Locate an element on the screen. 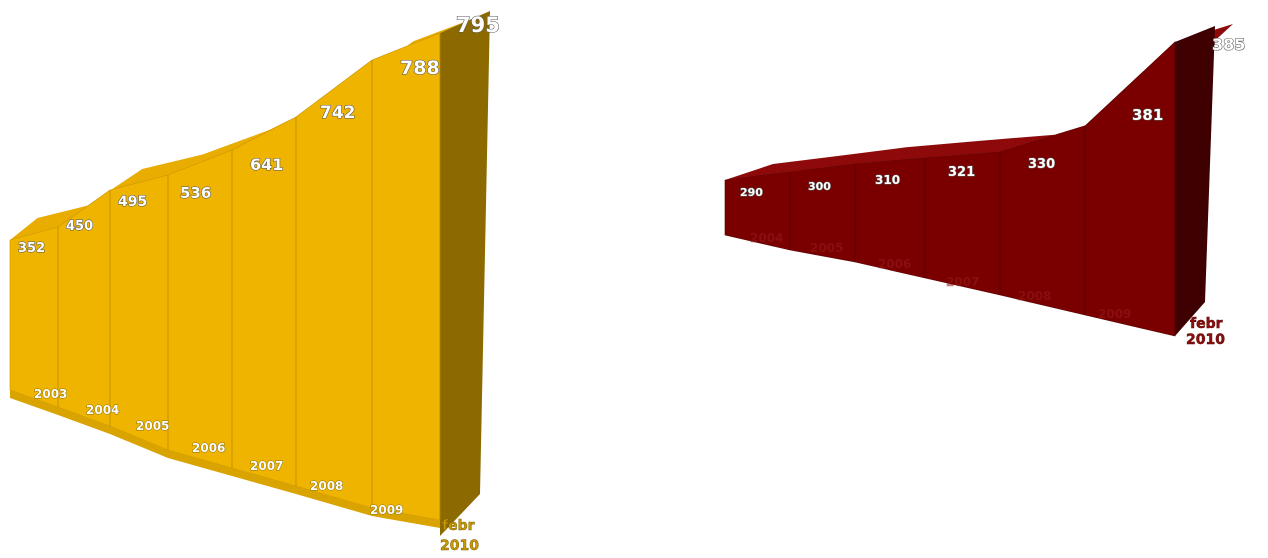  red-year-label: 2008 is located at coordinates (1034, 296).